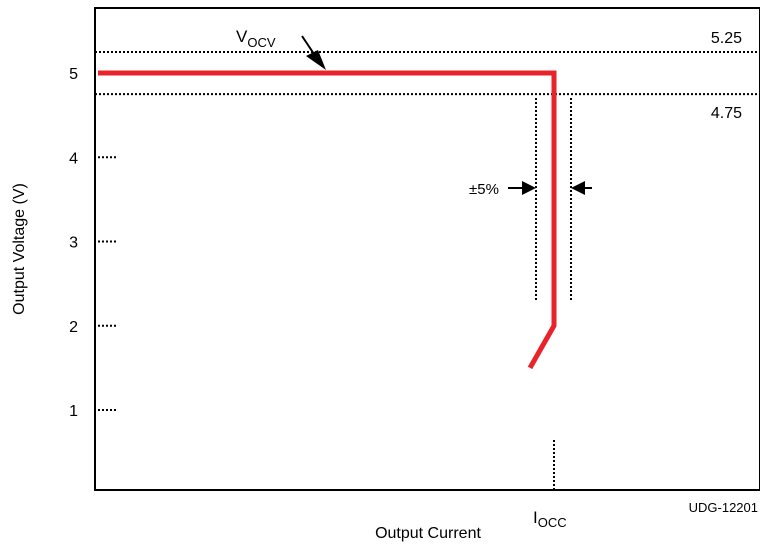 The width and height of the screenshot is (760, 548). Describe the element at coordinates (73, 74) in the screenshot. I see `y-tick-label-5: 5` at that location.